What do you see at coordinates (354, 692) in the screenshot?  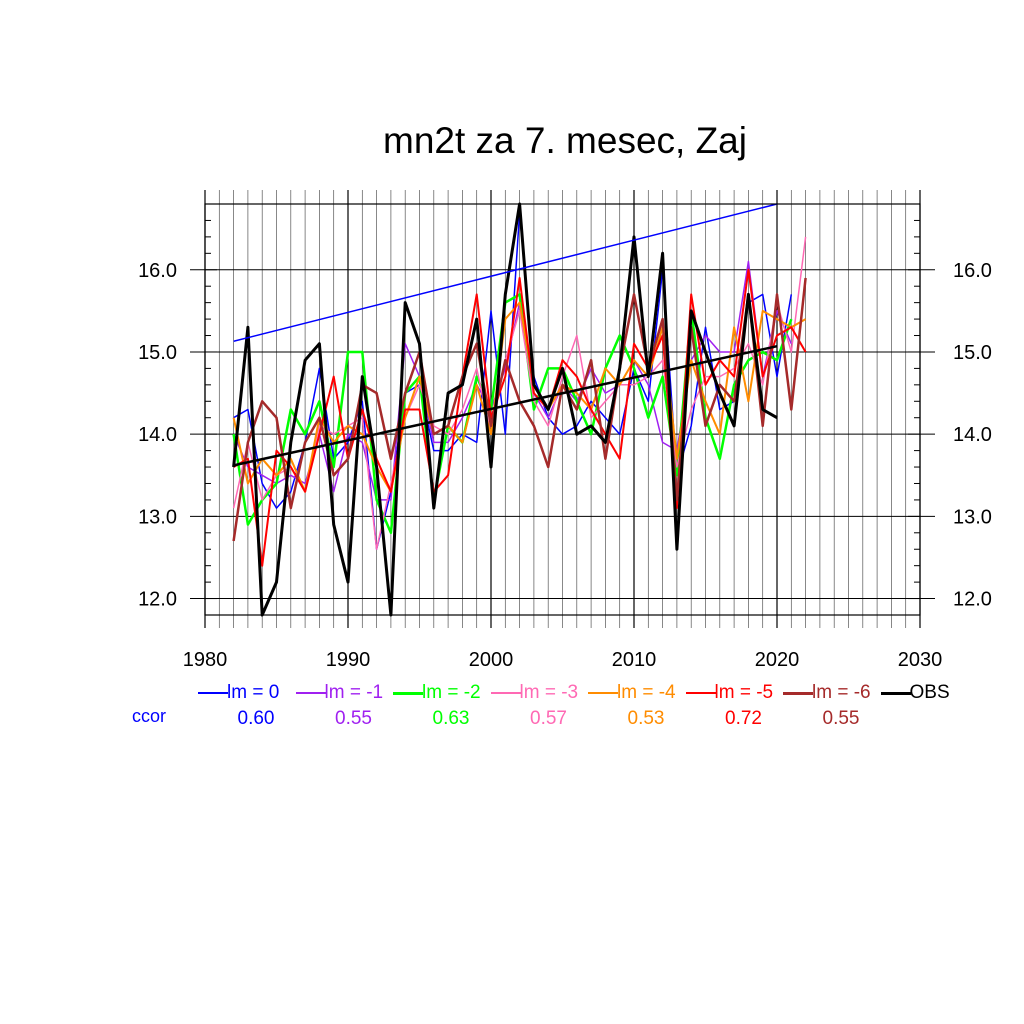 I see `legend-label: lm = -1` at bounding box center [354, 692].